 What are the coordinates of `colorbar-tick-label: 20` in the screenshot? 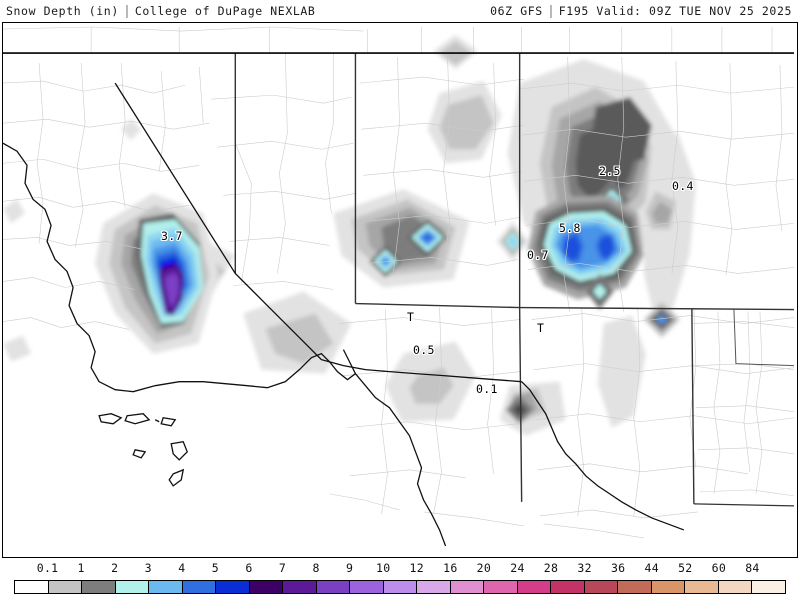 It's located at (484, 568).